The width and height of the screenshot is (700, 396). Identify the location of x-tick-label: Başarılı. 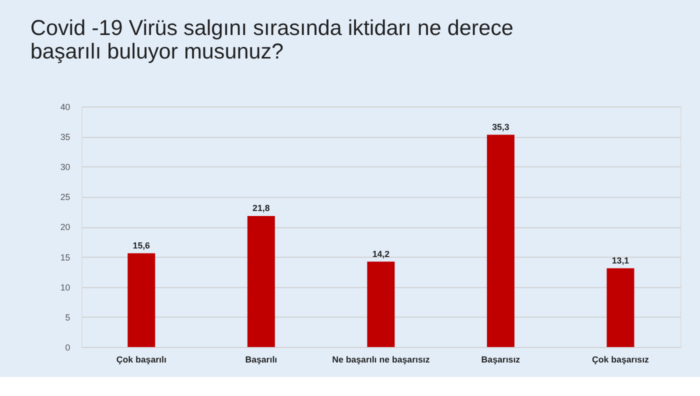
(261, 359).